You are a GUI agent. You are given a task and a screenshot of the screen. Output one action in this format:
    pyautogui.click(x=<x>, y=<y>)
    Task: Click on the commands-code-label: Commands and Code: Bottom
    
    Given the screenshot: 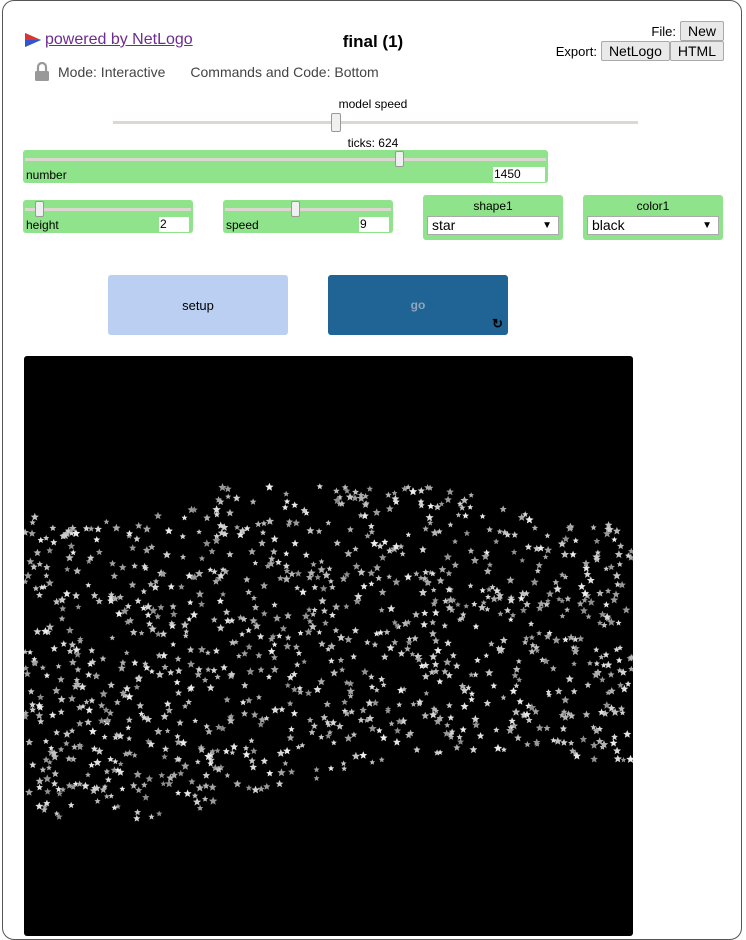 What is the action you would take?
    pyautogui.click(x=284, y=72)
    